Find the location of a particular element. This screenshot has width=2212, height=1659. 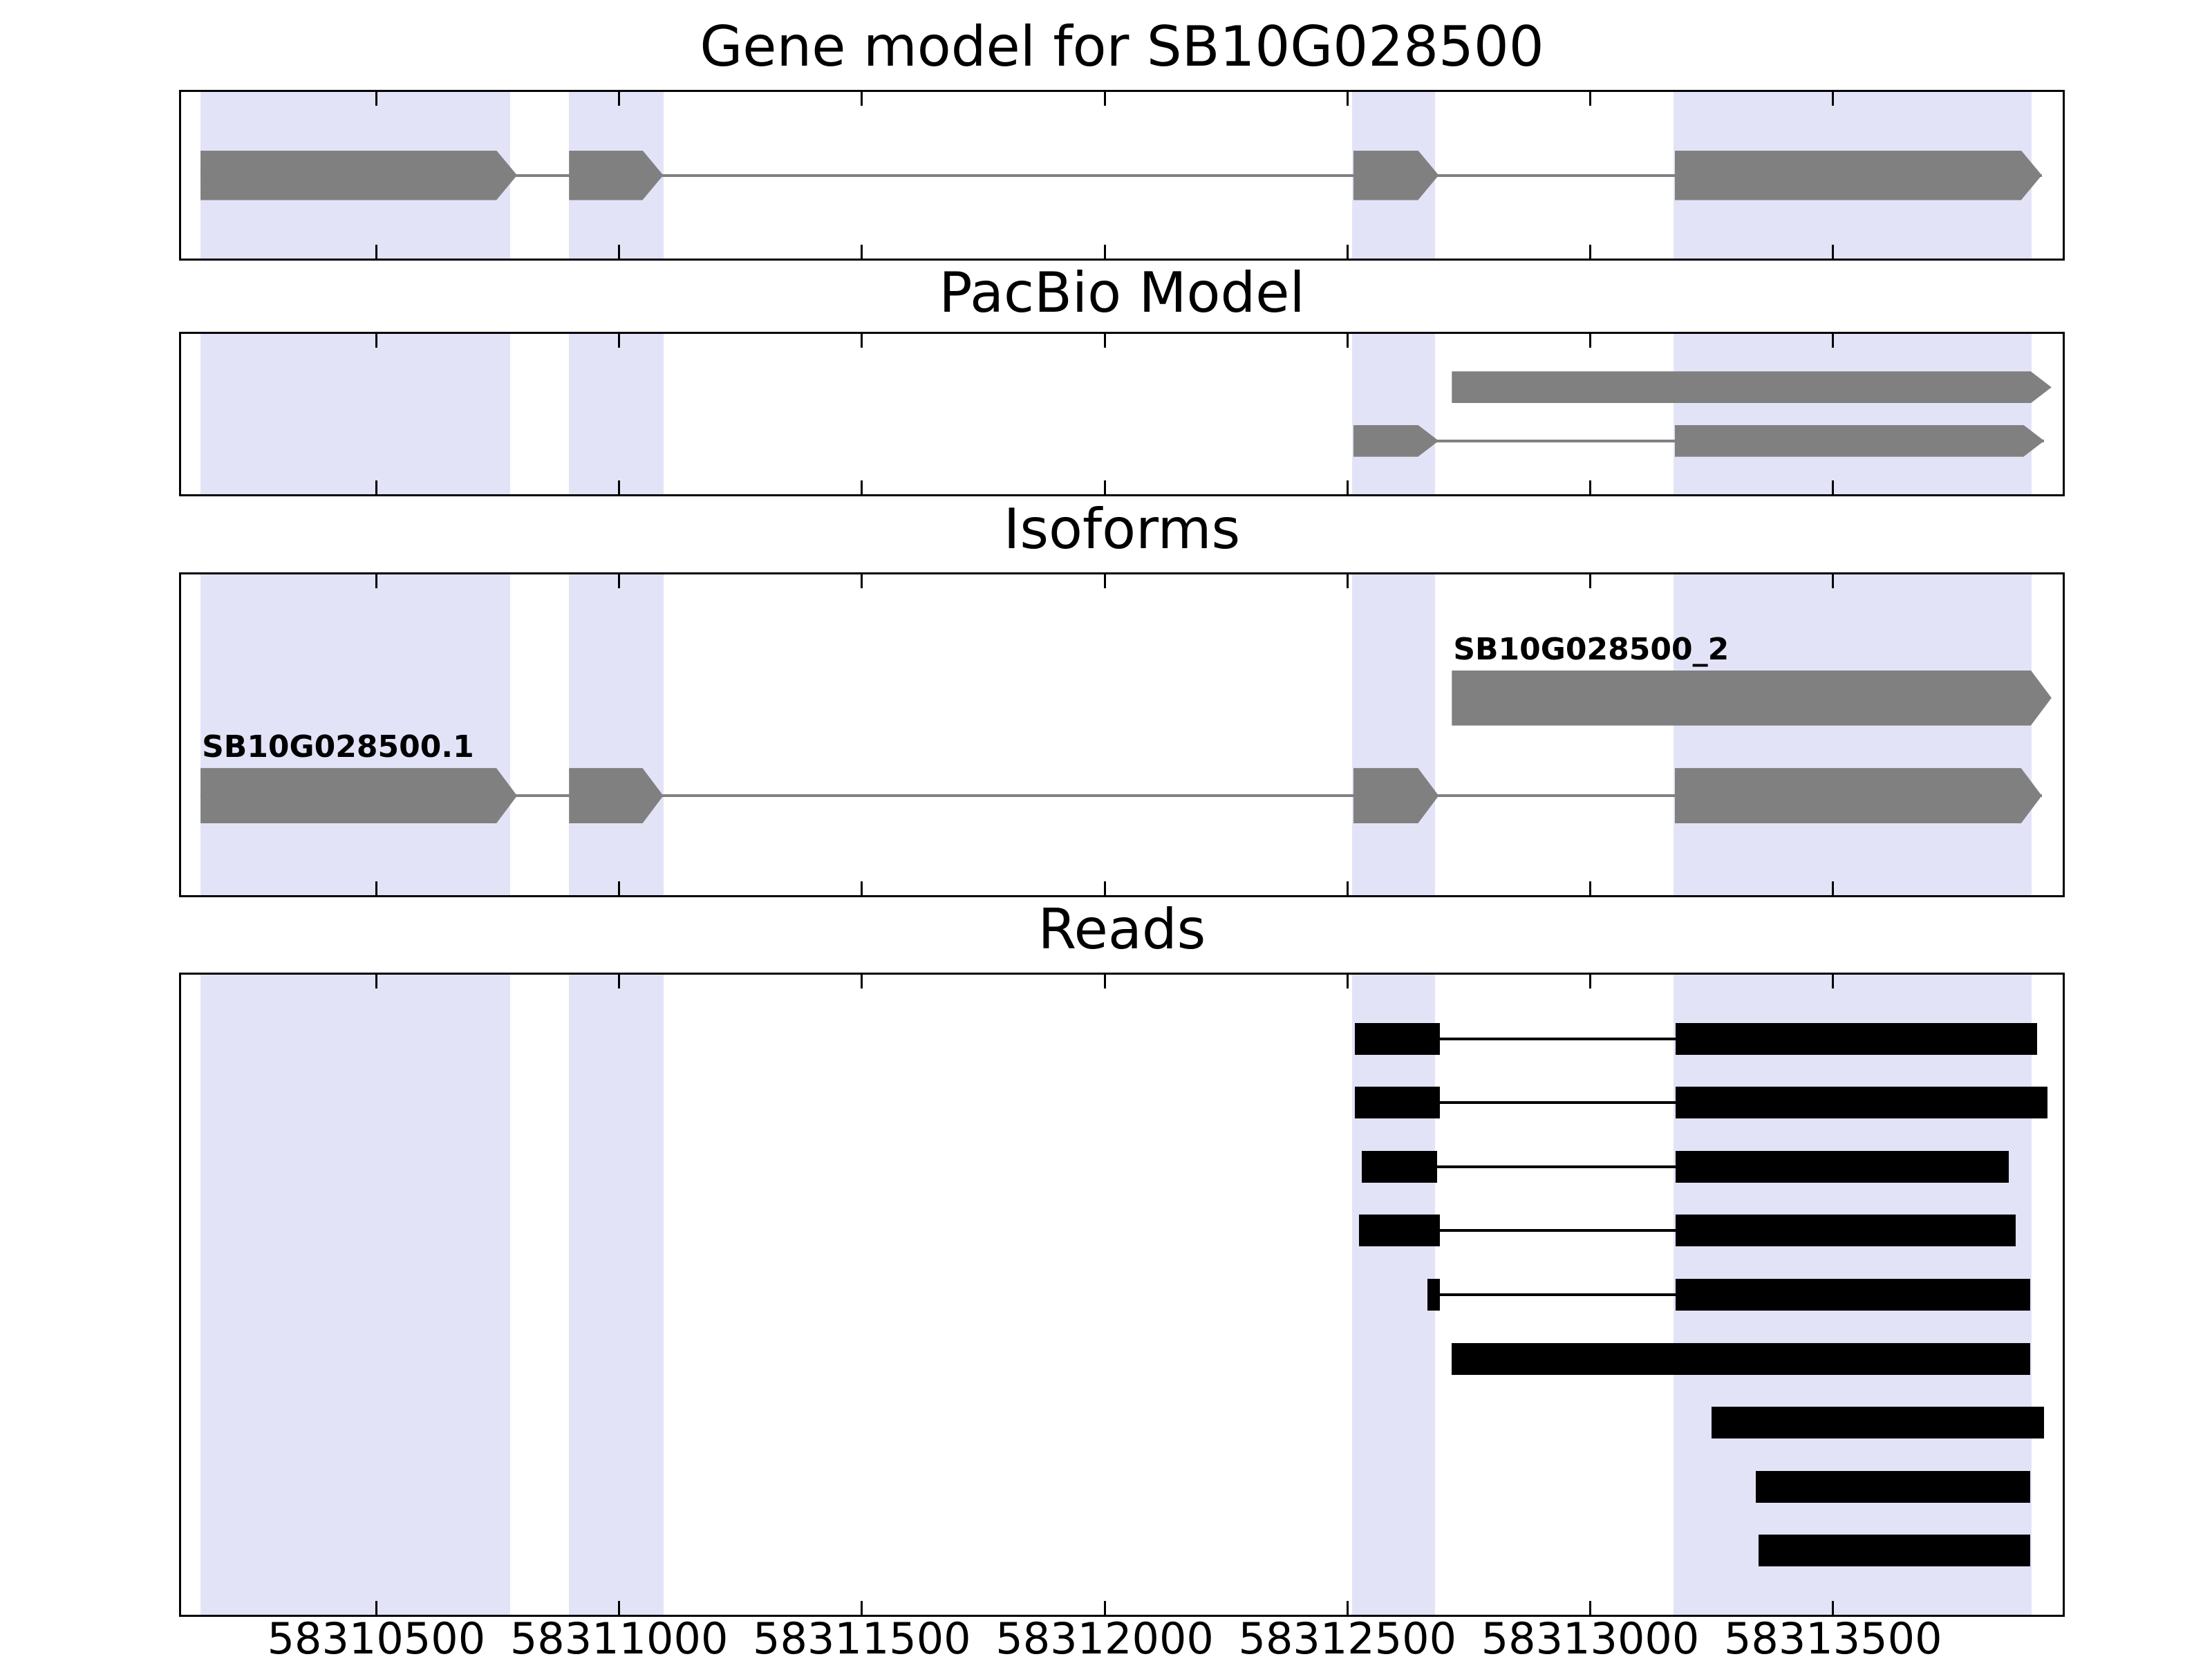

panel-pacbio-model is located at coordinates (1122, 414).